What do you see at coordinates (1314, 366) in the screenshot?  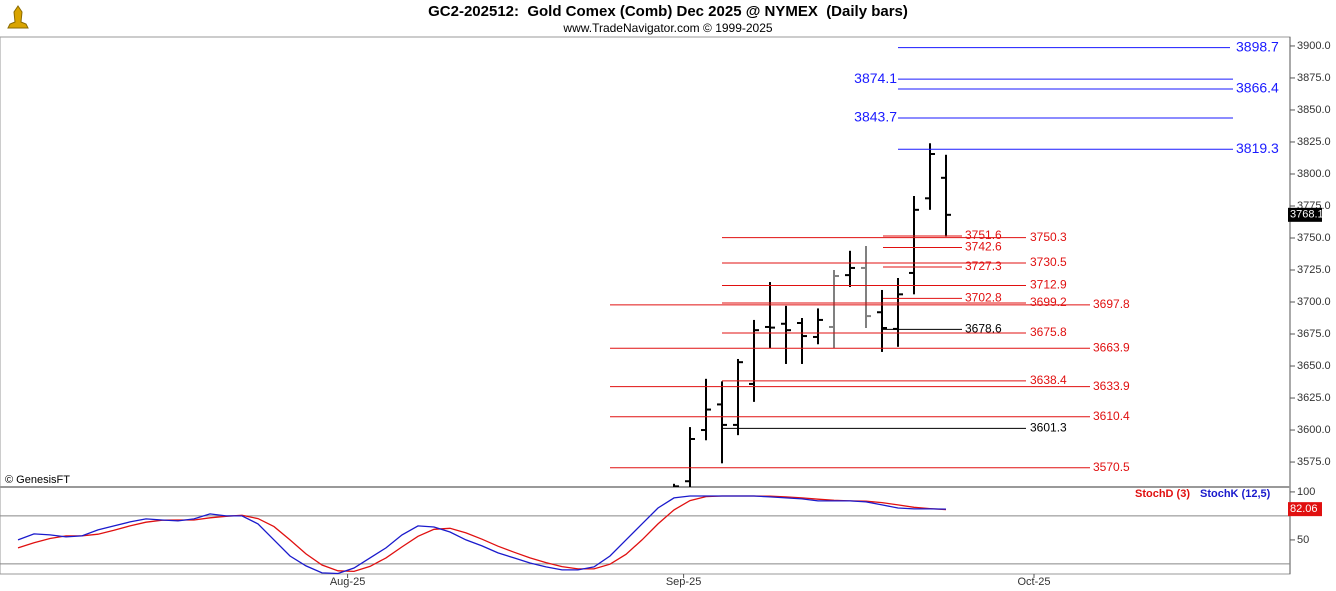 I see `y-tick-label: 3650.0` at bounding box center [1314, 366].